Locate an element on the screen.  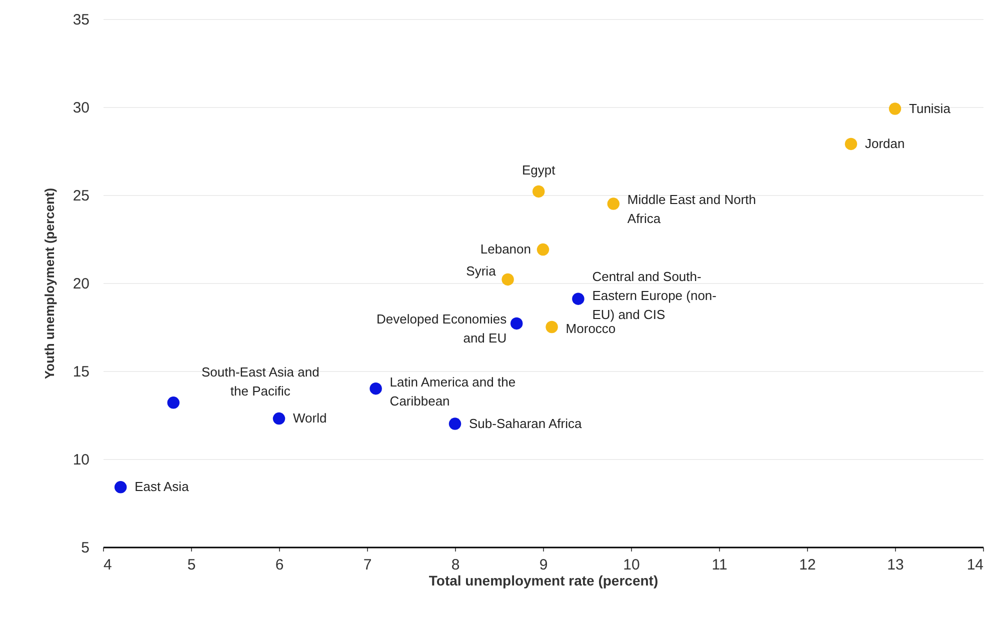
x-tick-label: 14 is located at coordinates (975, 565).